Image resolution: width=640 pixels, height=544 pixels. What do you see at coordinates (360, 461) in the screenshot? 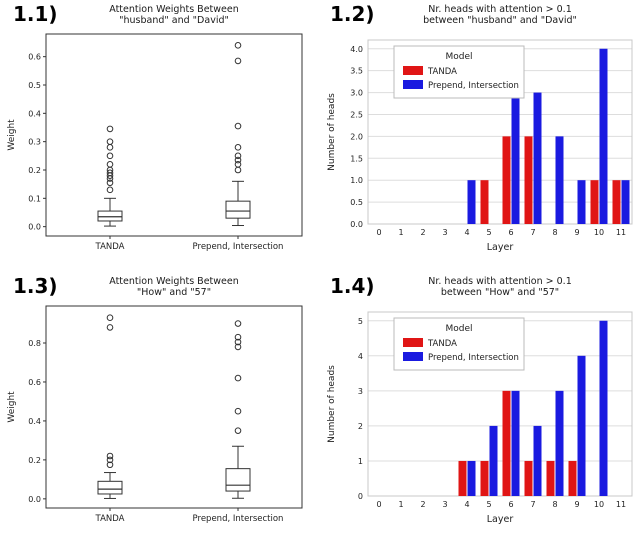
I see `y-tick-label: 1` at bounding box center [360, 461].